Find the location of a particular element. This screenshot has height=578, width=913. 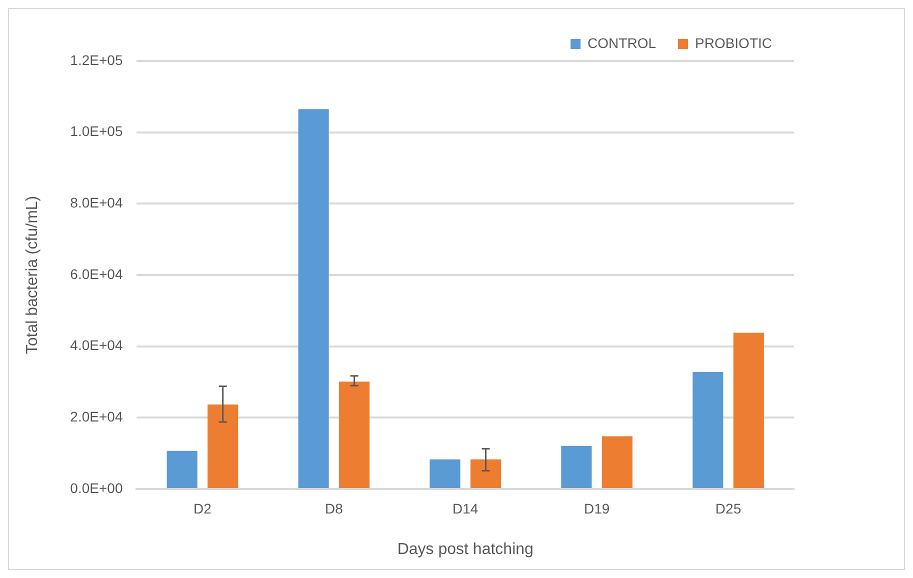

y-tick-label: 2.0E+04 is located at coordinates (96, 416).